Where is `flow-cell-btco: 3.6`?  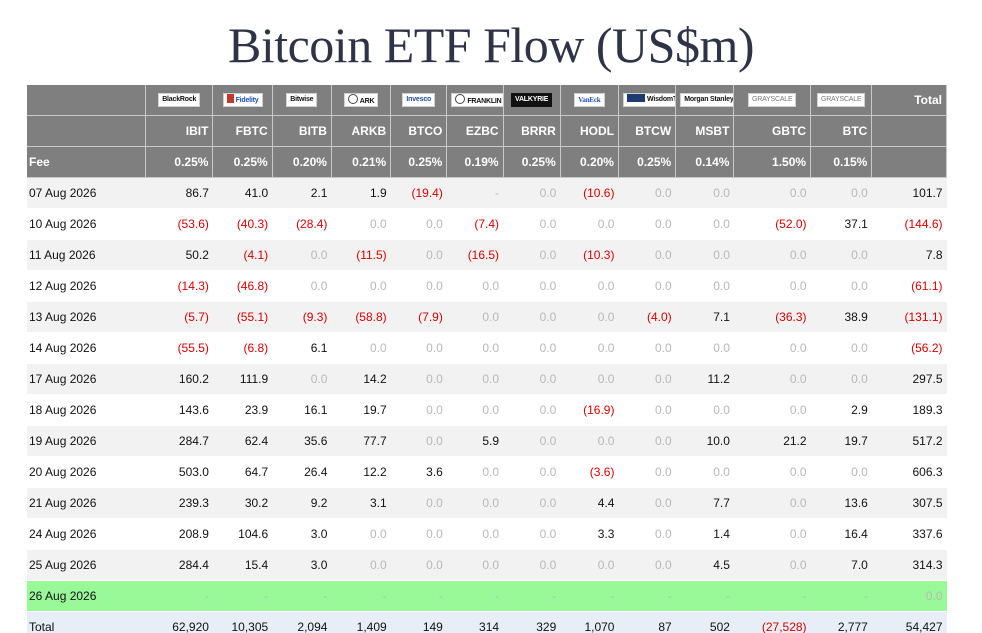 flow-cell-btco: 3.6 is located at coordinates (418, 472).